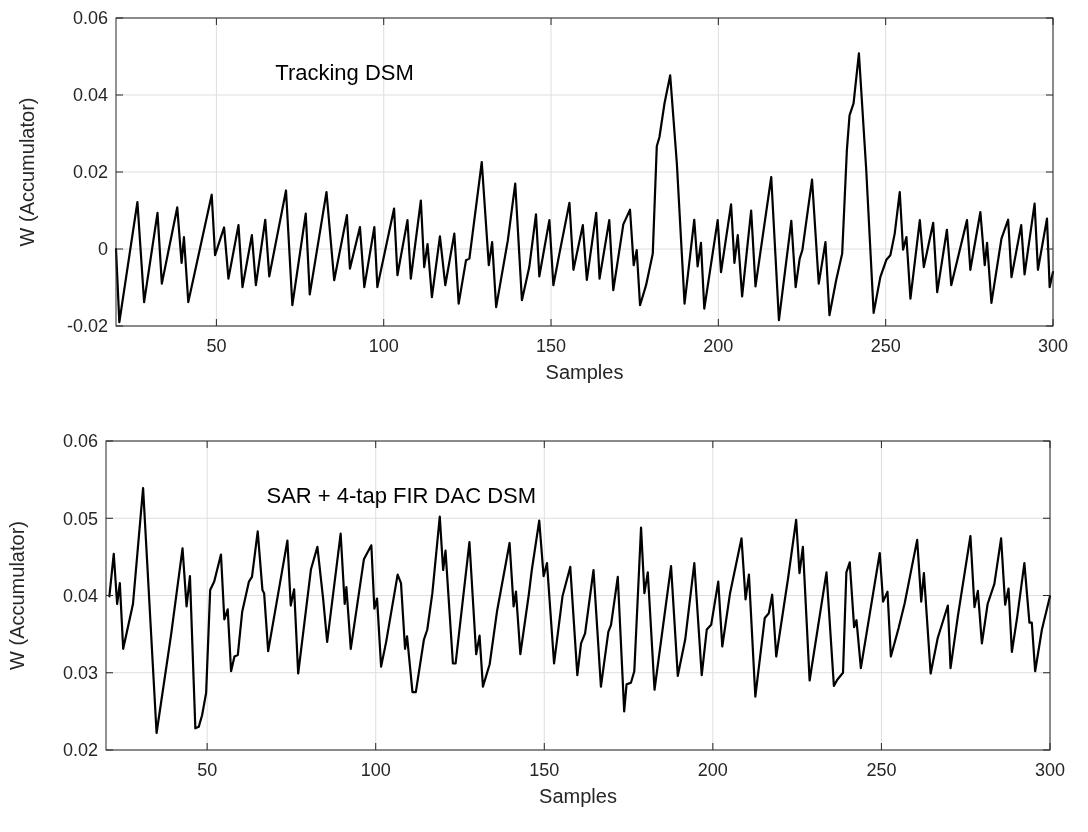 The image size is (1088, 832). I want to click on y-tick-label: -0.02, so click(87, 326).